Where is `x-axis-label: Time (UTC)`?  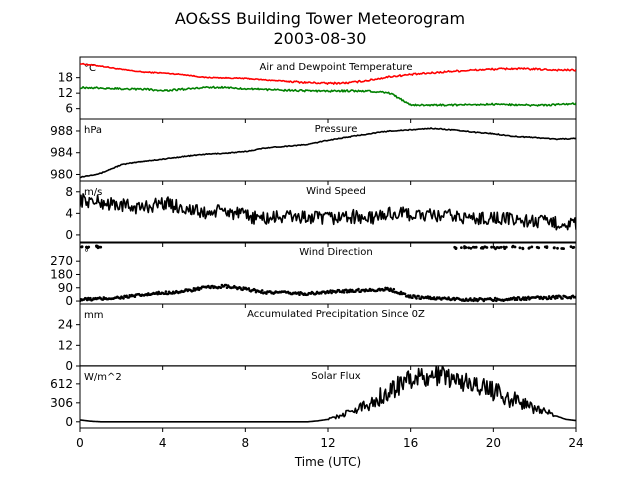
x-axis-label: Time (UTC) is located at coordinates (327, 462).